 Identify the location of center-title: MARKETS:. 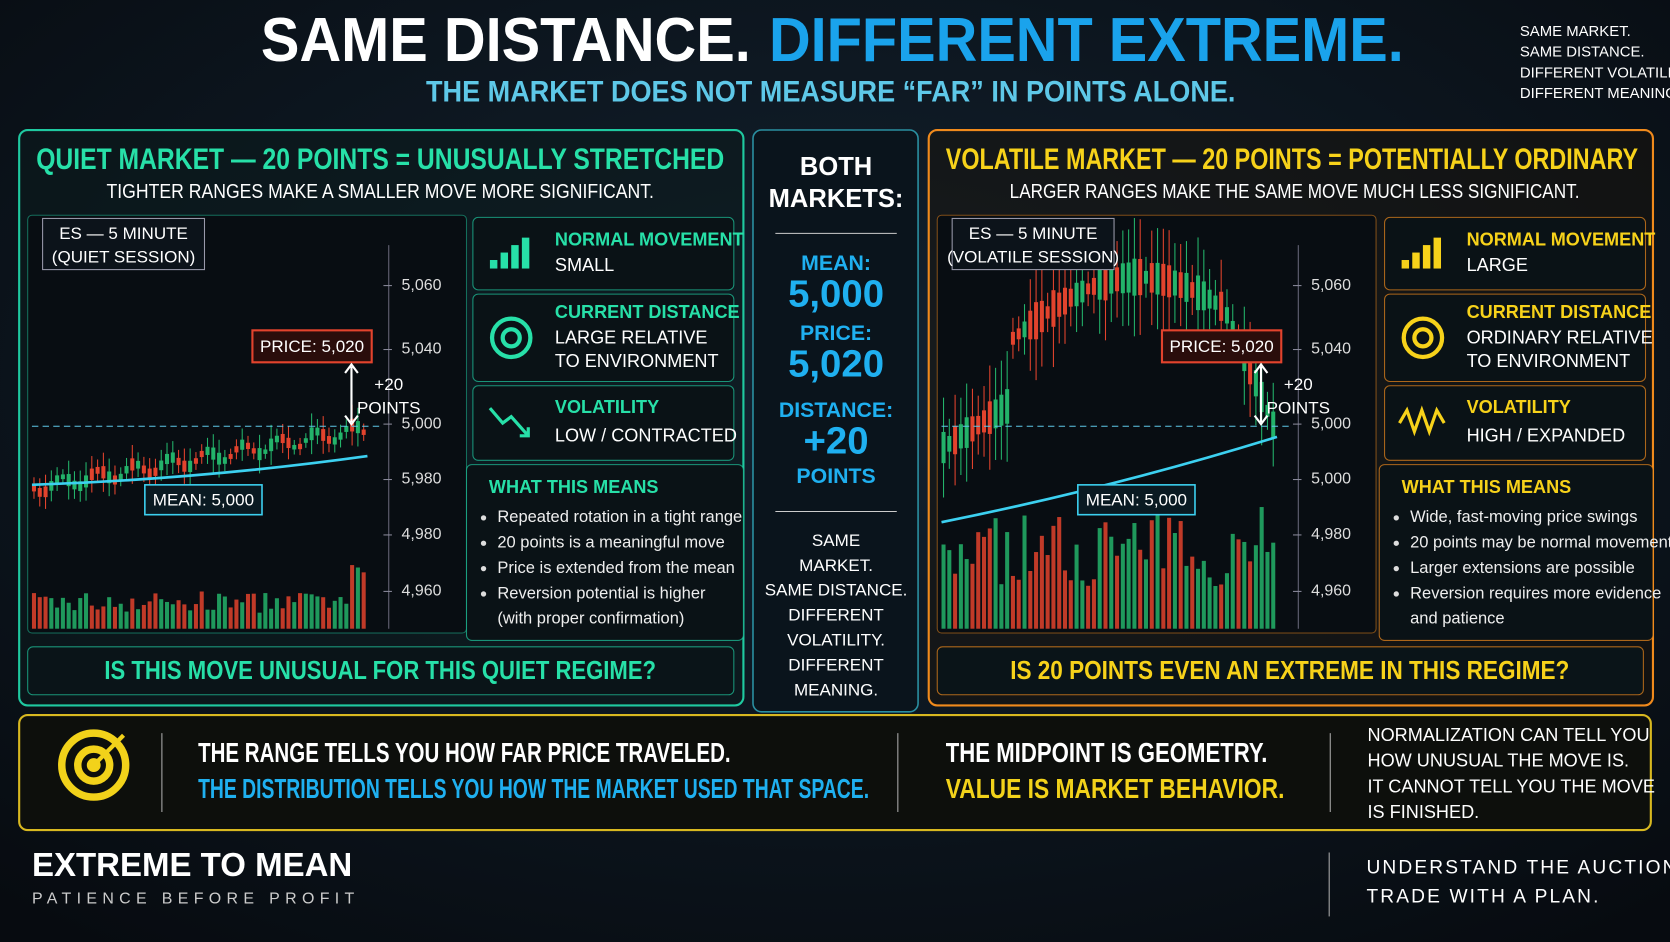
(836, 199).